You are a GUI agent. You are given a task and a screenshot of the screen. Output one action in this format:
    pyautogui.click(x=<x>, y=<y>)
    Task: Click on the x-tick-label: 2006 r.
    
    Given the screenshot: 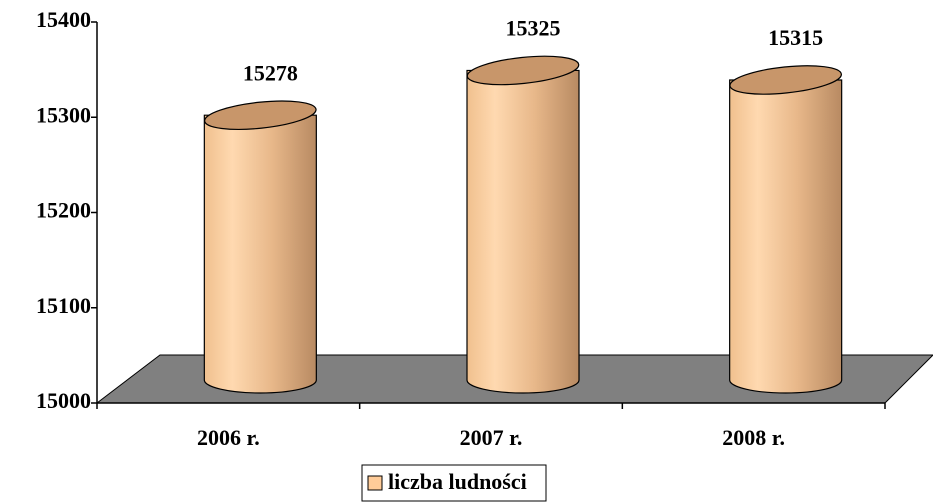 What is the action you would take?
    pyautogui.click(x=228, y=437)
    